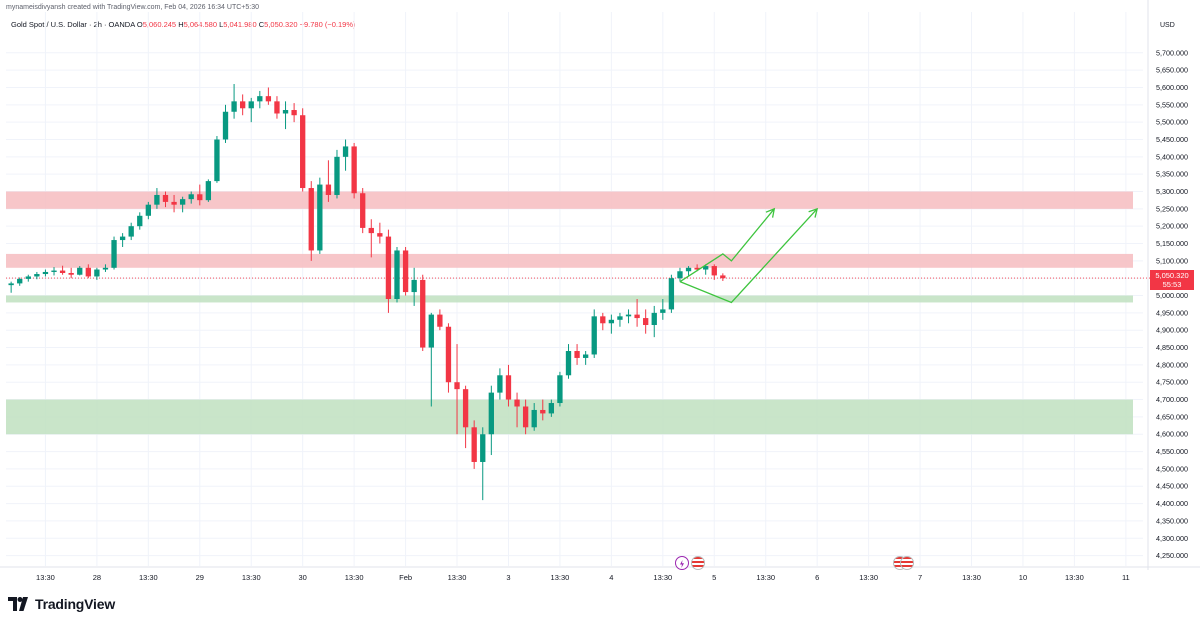  Describe the element at coordinates (1172, 122) in the screenshot. I see `y-tick-label: 5,500.000` at that location.